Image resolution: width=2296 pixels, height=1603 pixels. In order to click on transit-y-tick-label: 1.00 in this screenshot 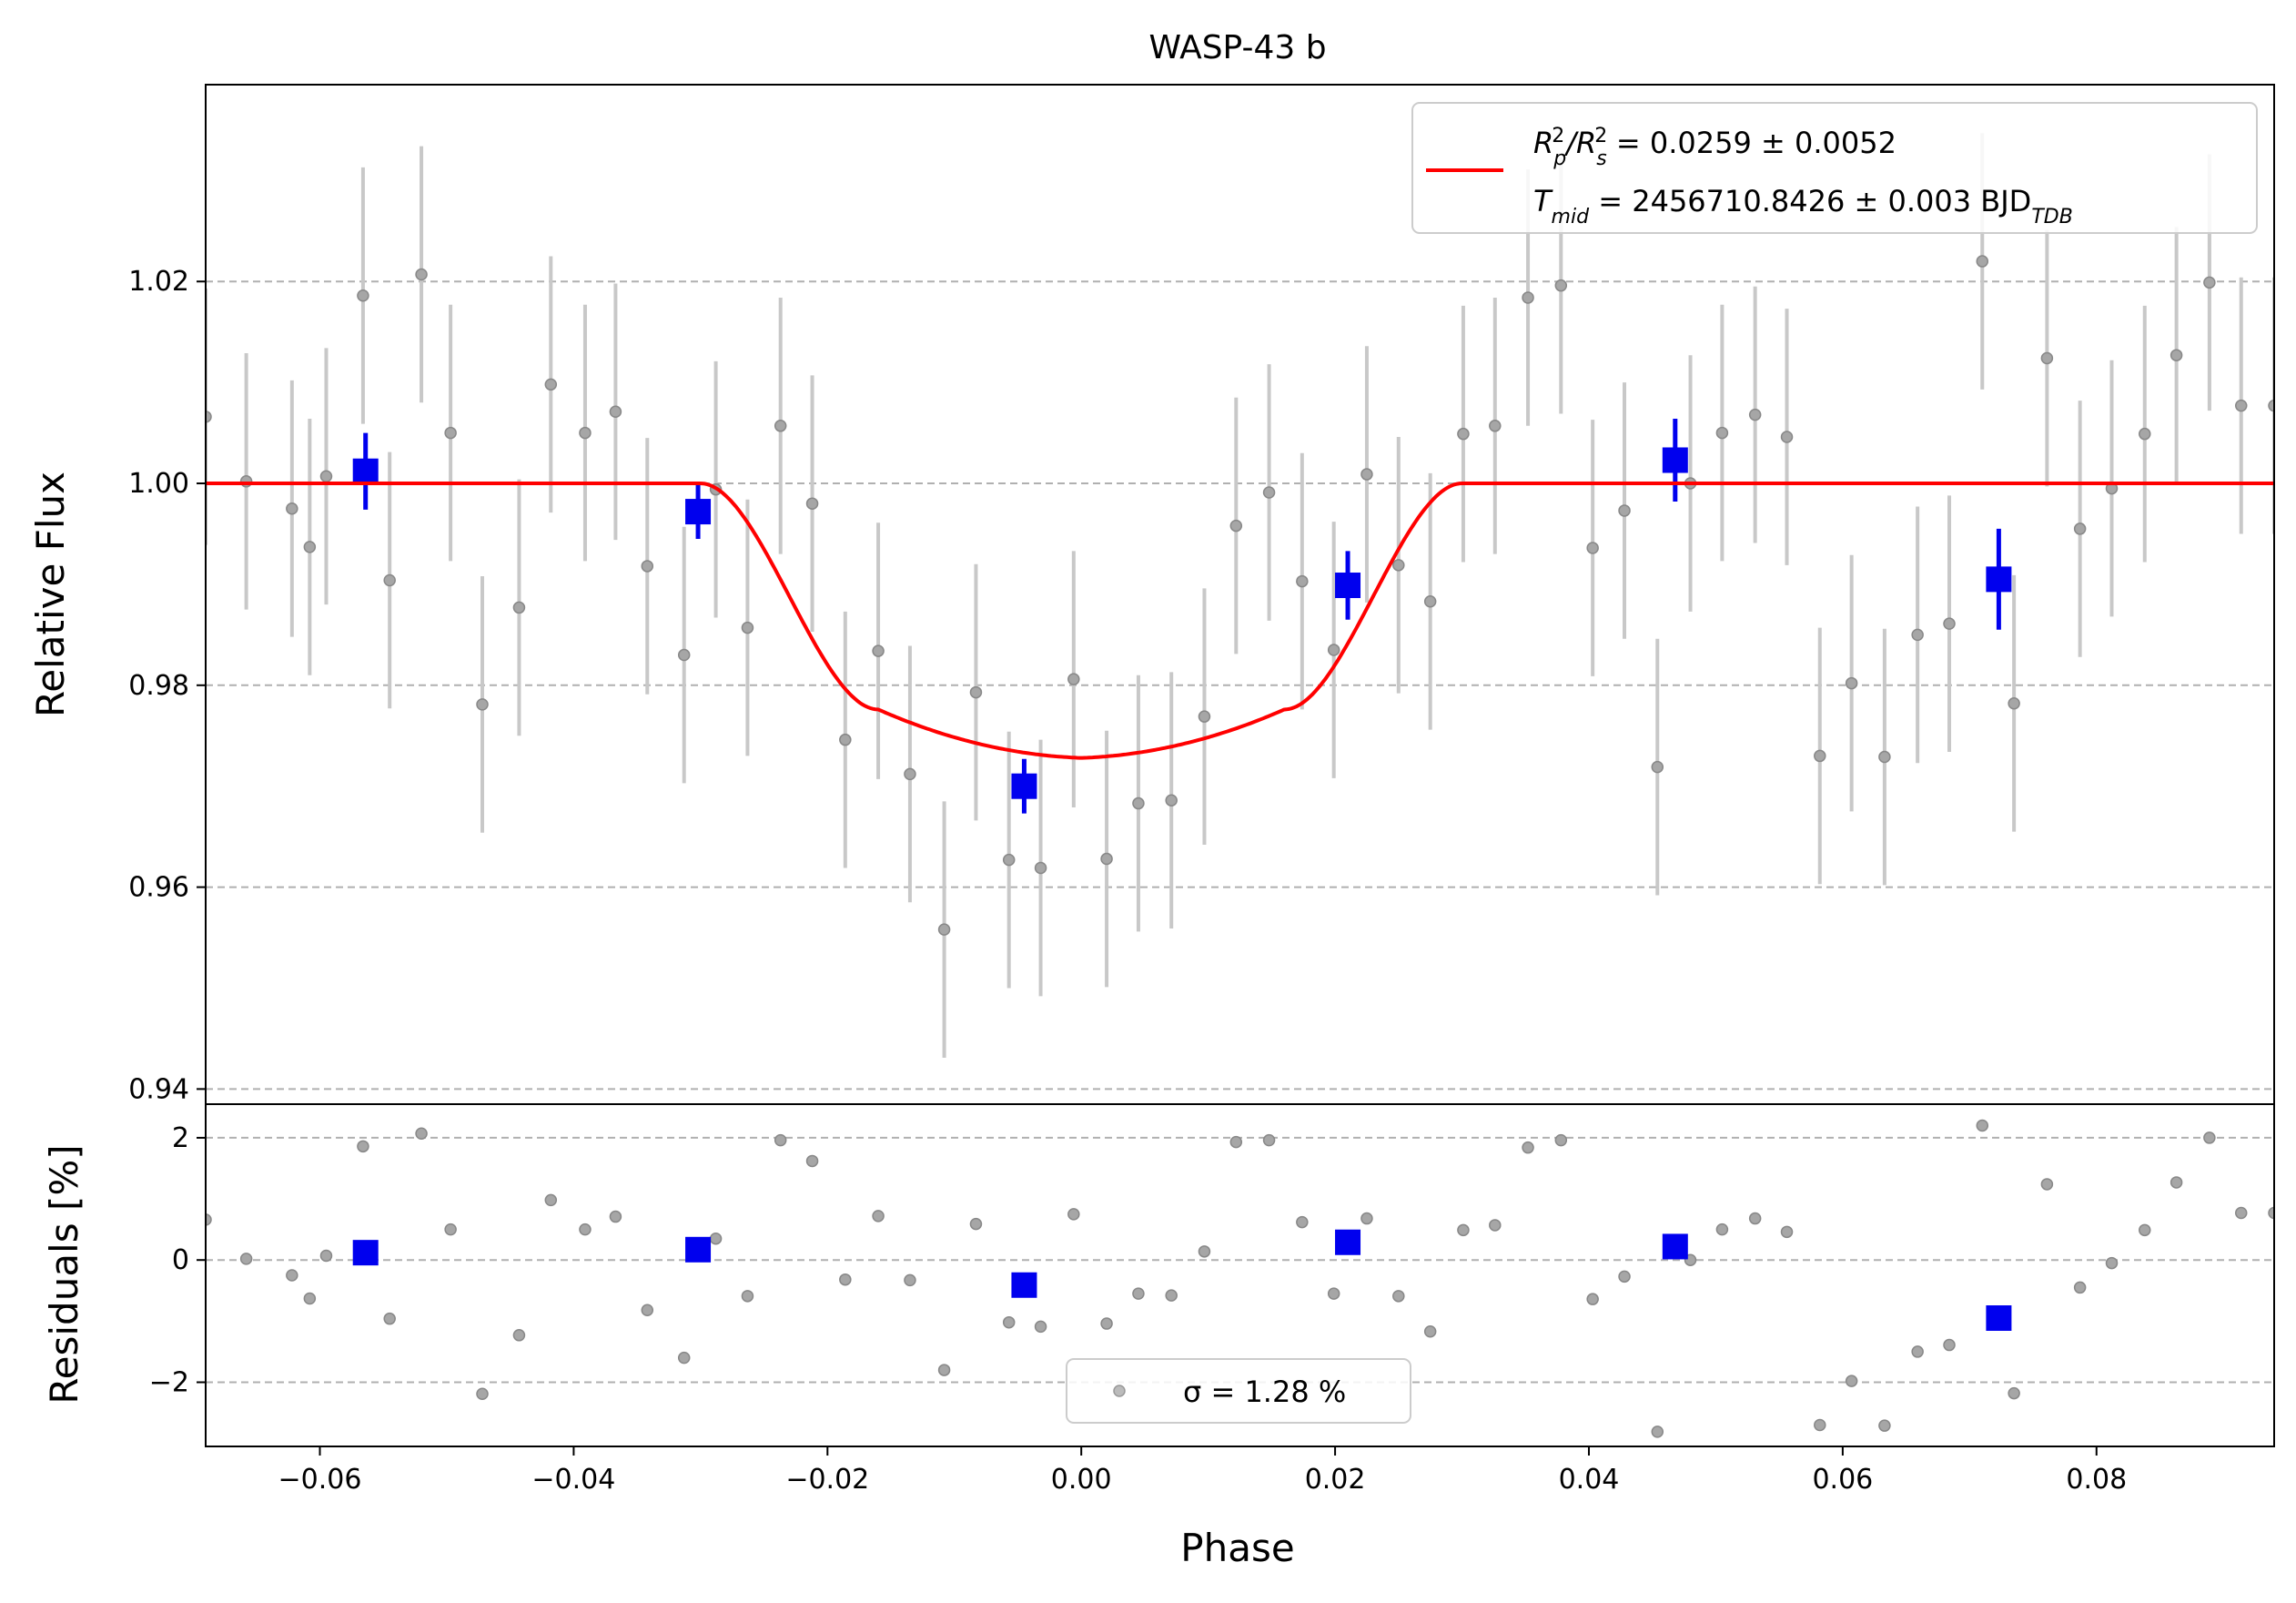, I will do `click(158, 484)`.